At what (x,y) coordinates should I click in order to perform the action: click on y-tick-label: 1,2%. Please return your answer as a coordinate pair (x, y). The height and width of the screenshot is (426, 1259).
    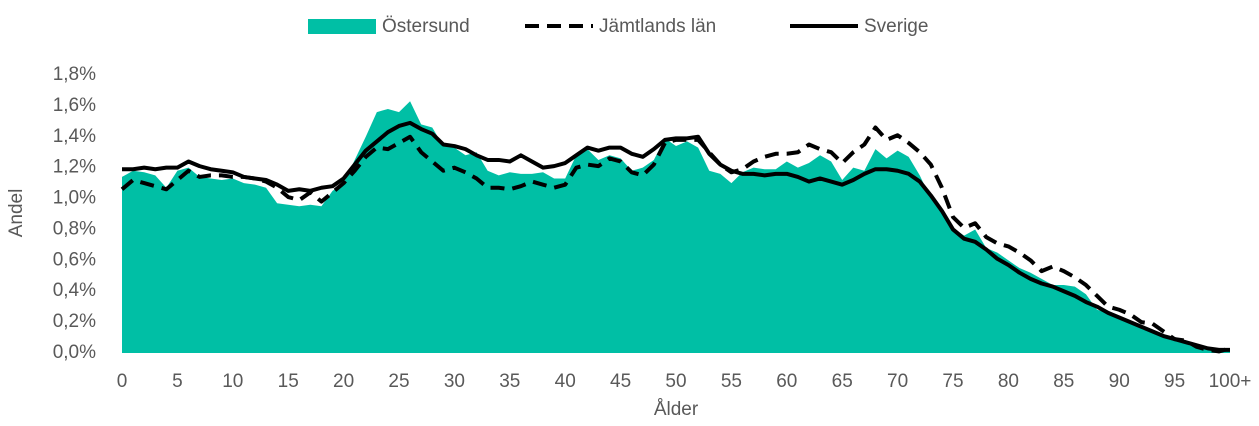
    Looking at the image, I should click on (74, 167).